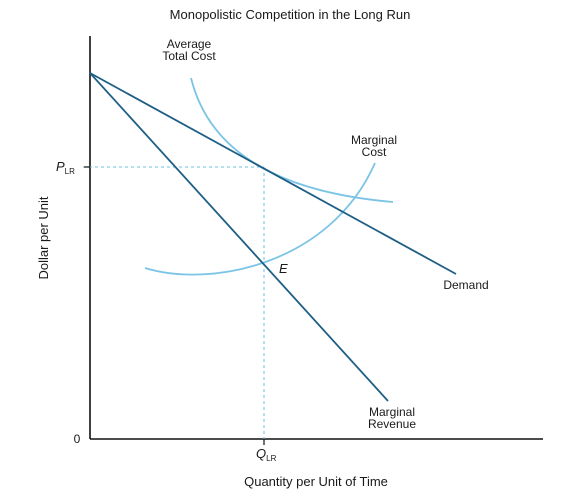 Image resolution: width=569 pixels, height=503 pixels. I want to click on marginal-cost-curve, so click(260, 219).